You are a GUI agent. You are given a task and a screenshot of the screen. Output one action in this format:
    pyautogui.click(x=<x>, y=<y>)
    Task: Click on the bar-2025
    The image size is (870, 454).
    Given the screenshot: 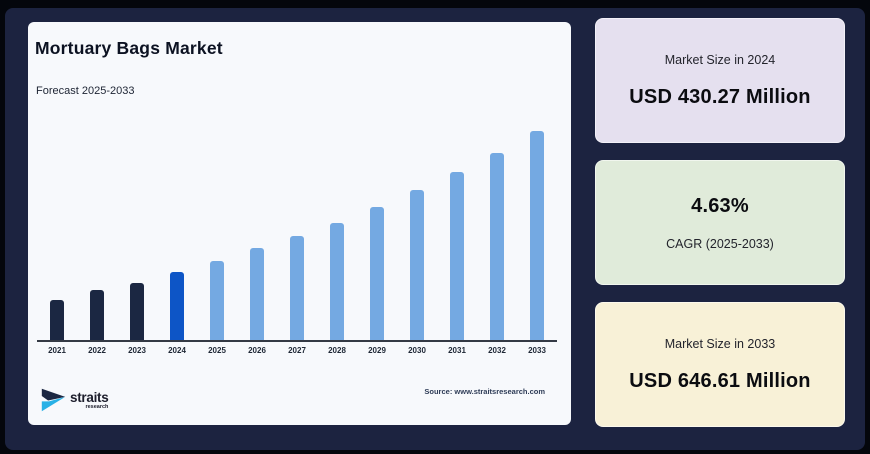 What is the action you would take?
    pyautogui.click(x=217, y=300)
    